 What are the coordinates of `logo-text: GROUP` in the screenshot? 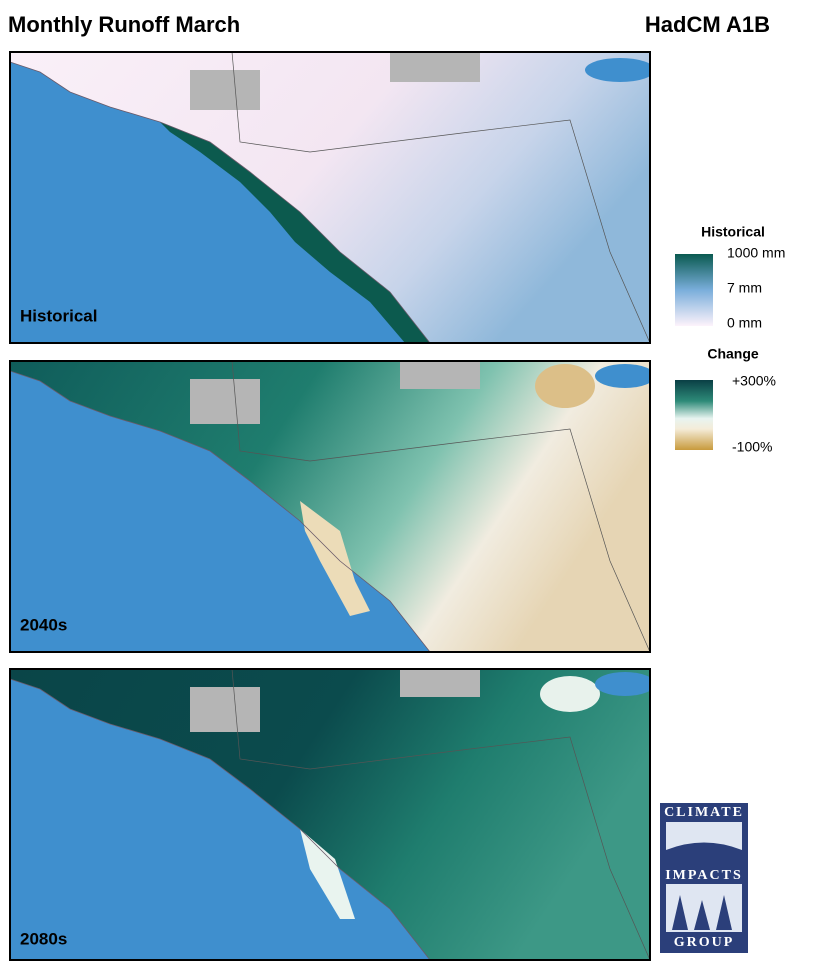 It's located at (704, 942).